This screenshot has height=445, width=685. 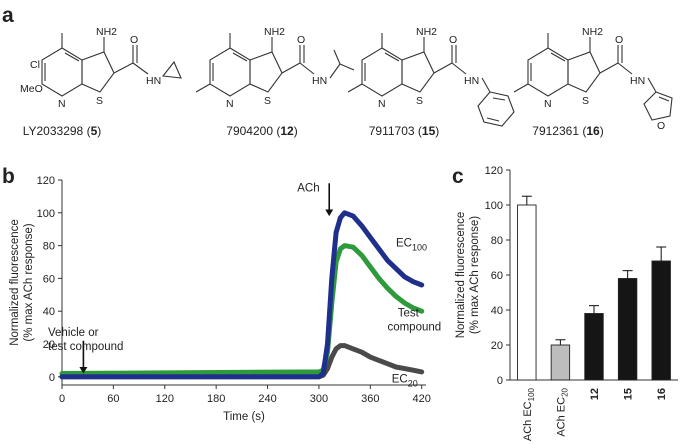 I want to click on compound-5-label: LY2033298 (5), so click(x=62, y=131).